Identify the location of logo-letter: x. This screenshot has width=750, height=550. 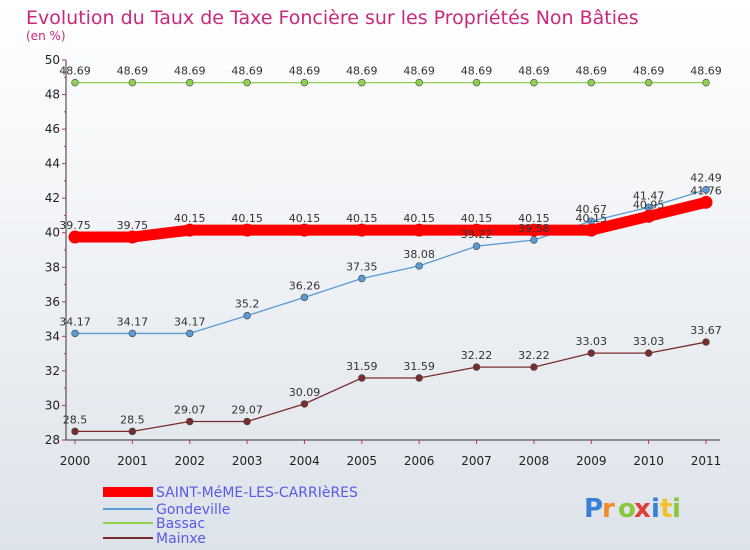
(642, 509).